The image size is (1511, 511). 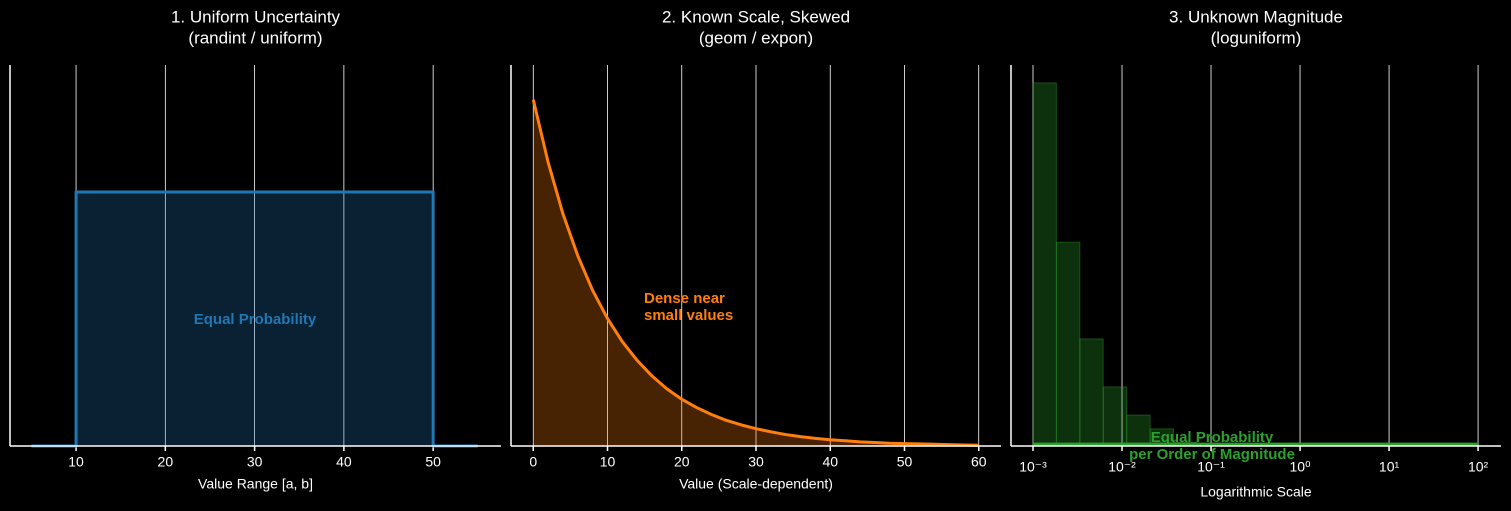 I want to click on annotation: Dense near, so click(x=684, y=298).